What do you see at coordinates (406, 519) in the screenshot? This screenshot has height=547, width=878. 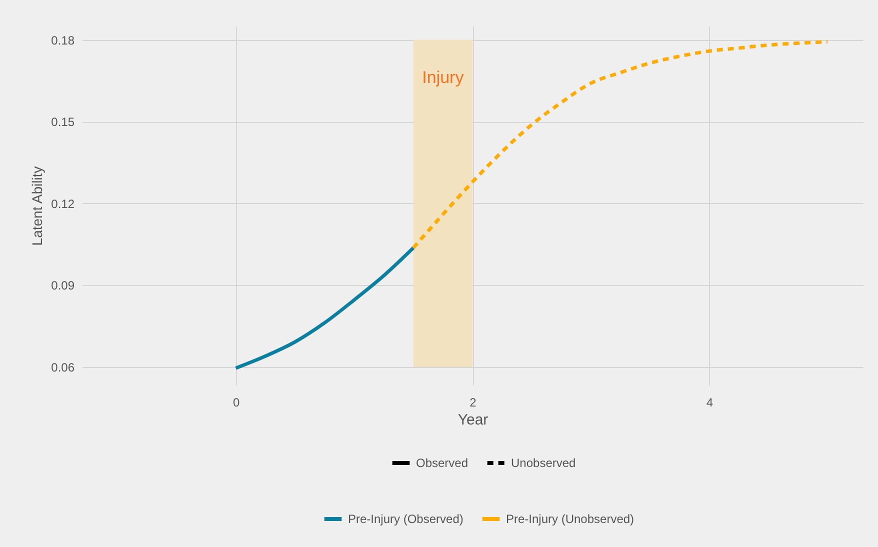 I see `legend-label: Pre-Injury (Observed)` at bounding box center [406, 519].